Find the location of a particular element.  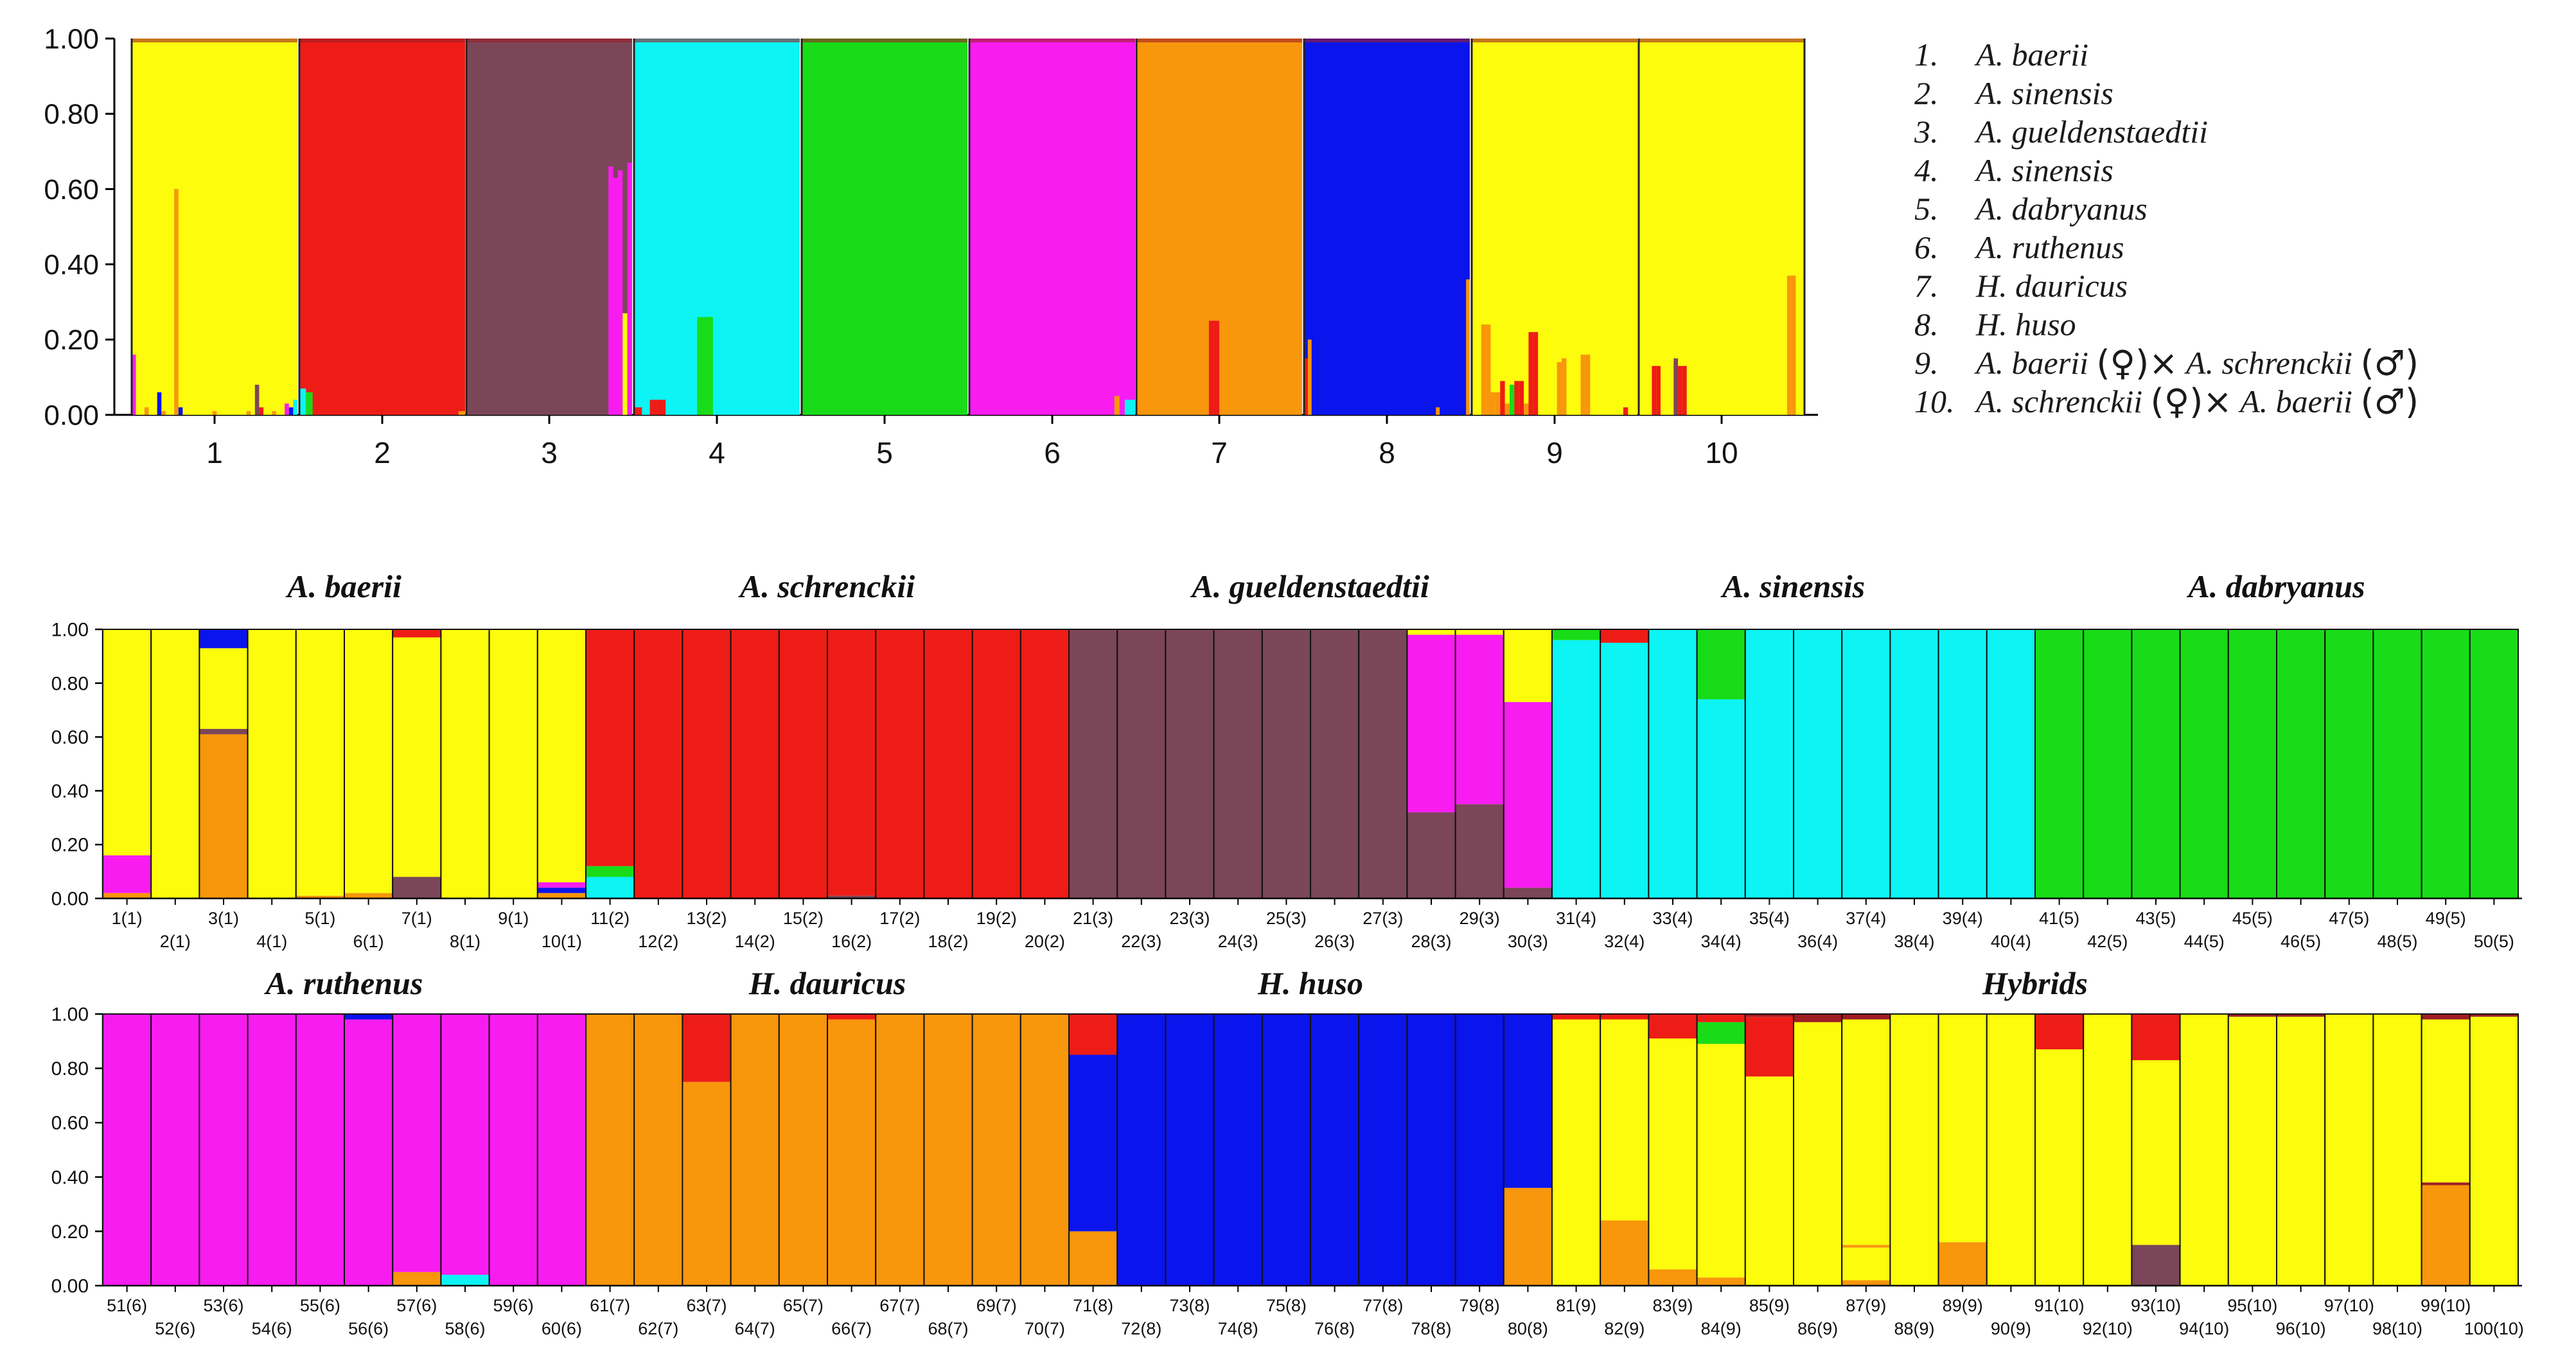

sample-label: 8(1) is located at coordinates (465, 941).